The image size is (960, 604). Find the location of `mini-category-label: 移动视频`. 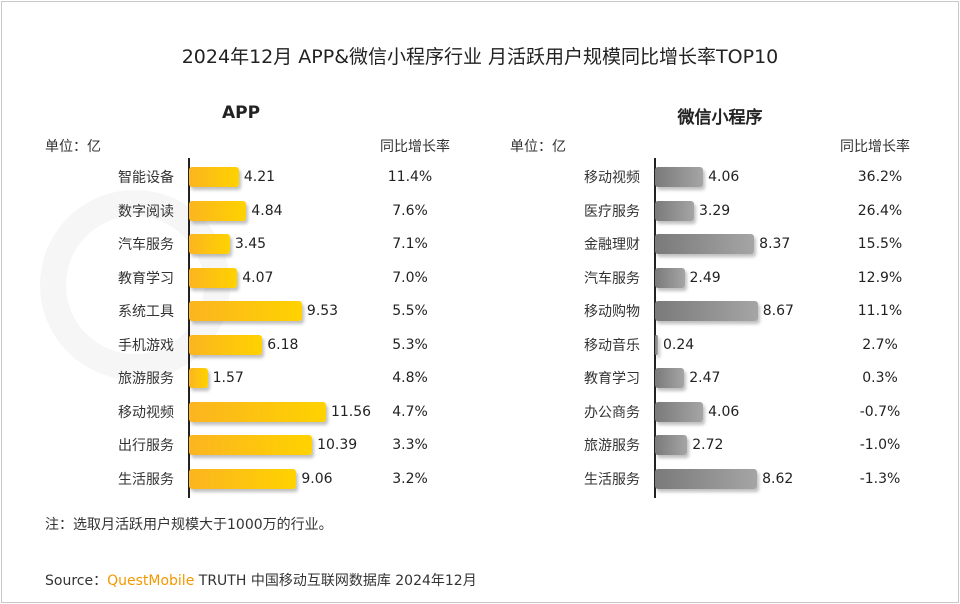

mini-category-label: 移动视频 is located at coordinates (612, 178).